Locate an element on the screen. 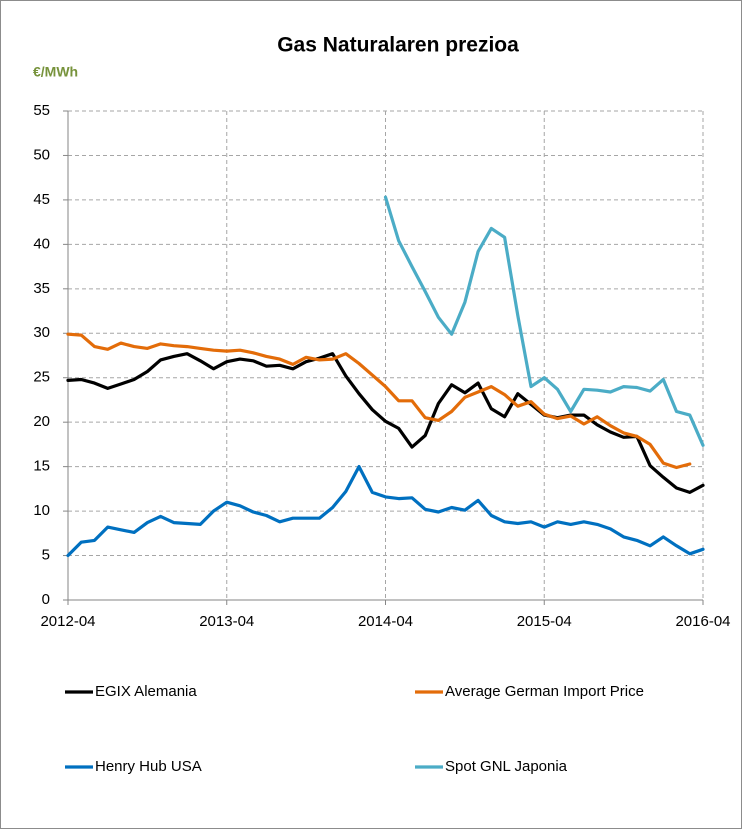  legend-label: Henry Hub USA is located at coordinates (148, 766).